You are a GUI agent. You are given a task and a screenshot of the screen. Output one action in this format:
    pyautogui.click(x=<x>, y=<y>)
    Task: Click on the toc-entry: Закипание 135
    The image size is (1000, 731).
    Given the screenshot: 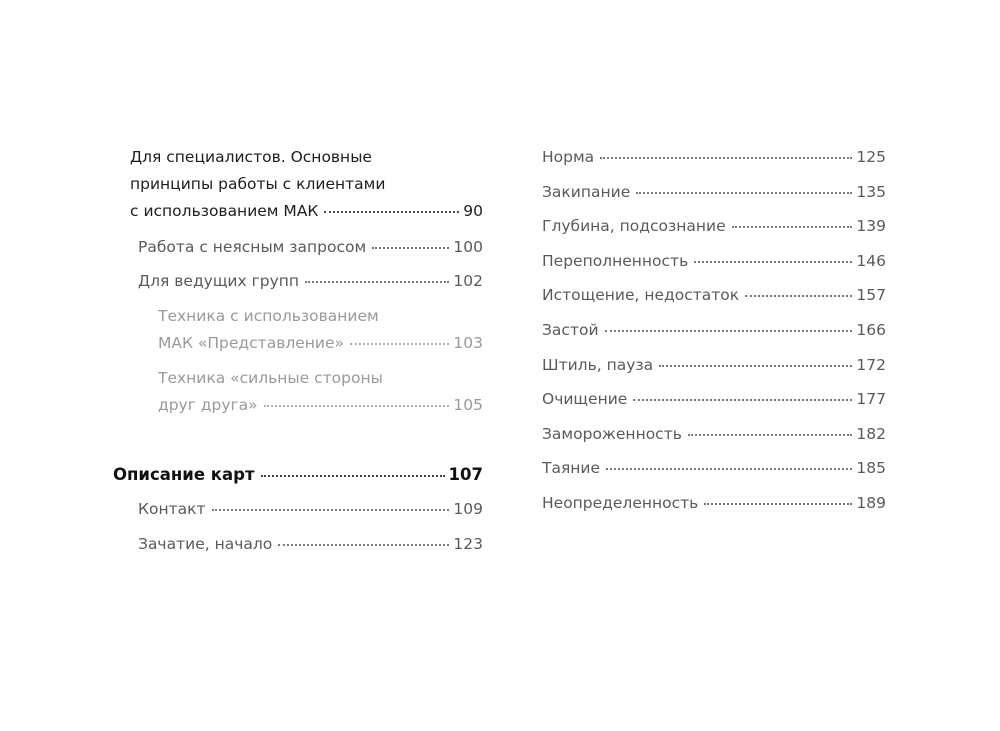 What is the action you would take?
    pyautogui.click(x=714, y=192)
    